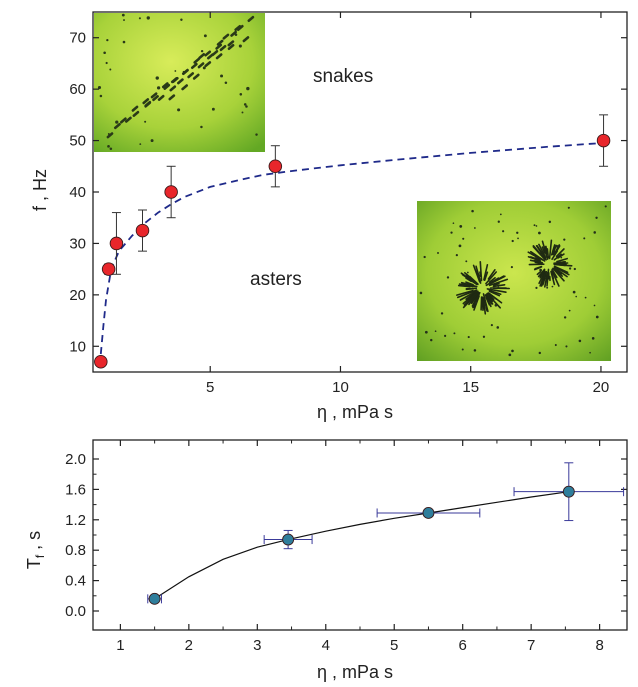 Image resolution: width=638 pixels, height=687 pixels. Describe the element at coordinates (343, 76) in the screenshot. I see `snakes-label: snakes` at that location.